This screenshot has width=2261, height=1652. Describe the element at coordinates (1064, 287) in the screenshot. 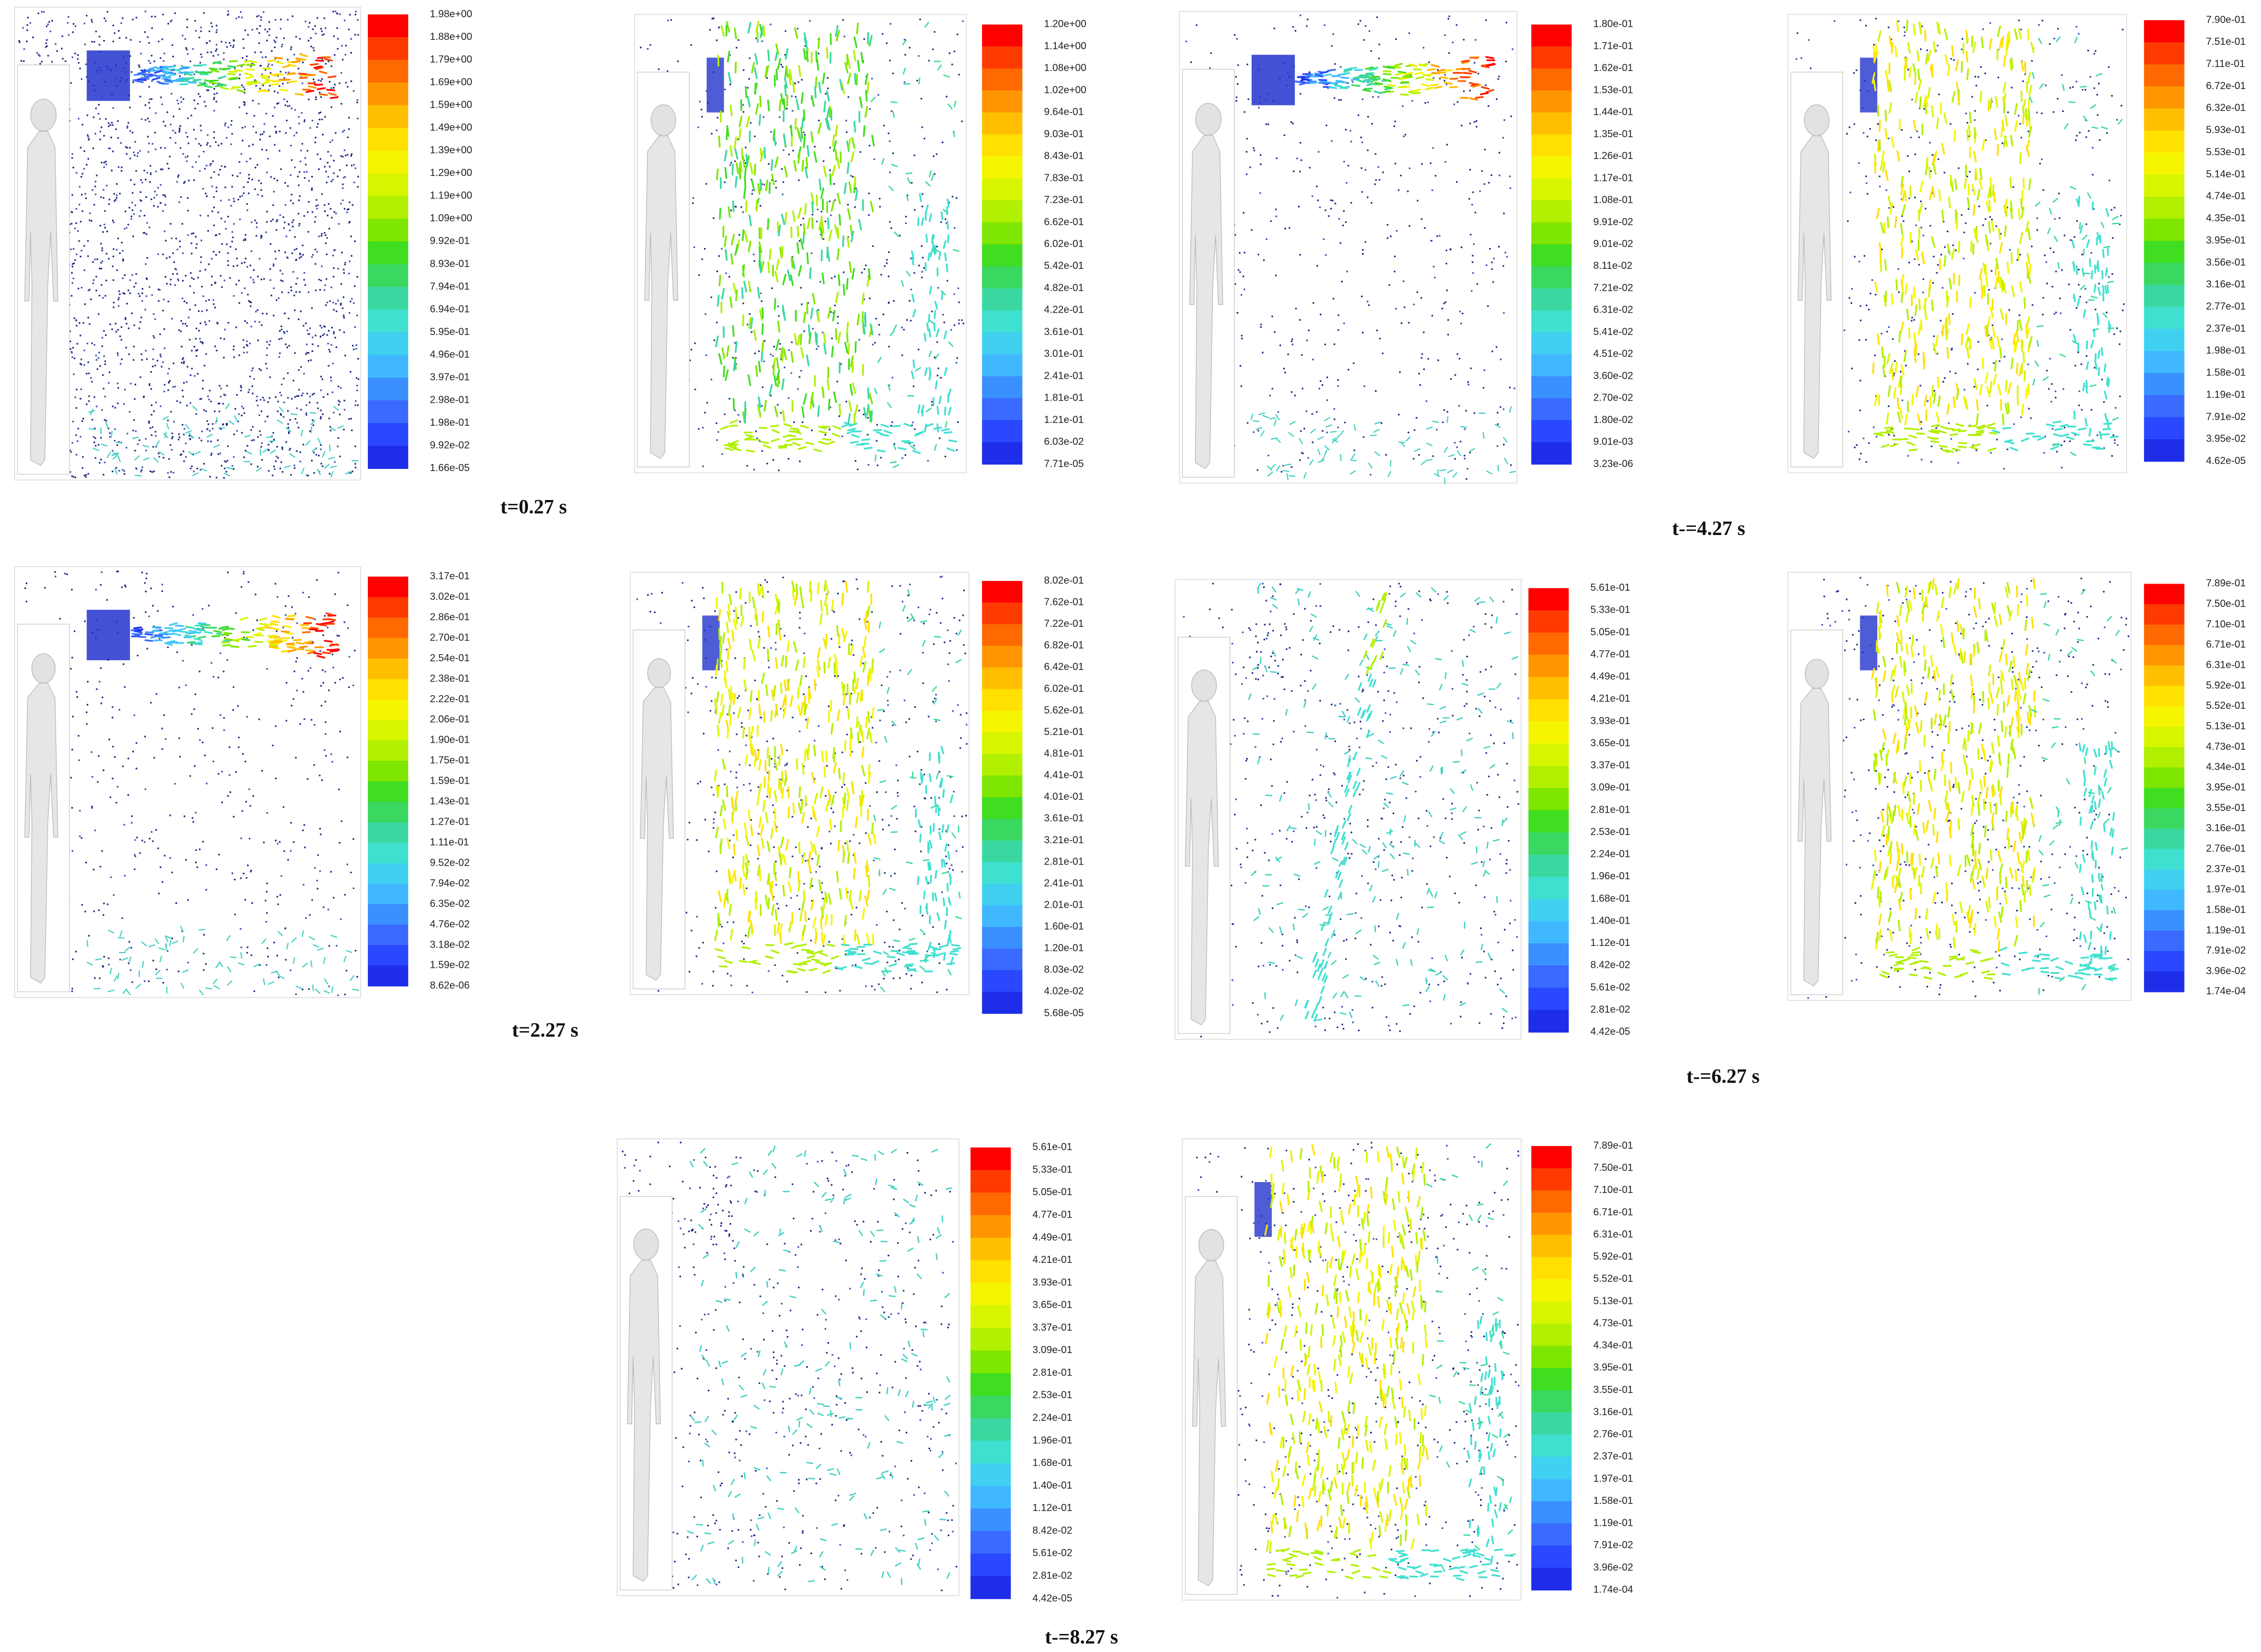

I see `colorbar-label: 4.82e-01` at that location.